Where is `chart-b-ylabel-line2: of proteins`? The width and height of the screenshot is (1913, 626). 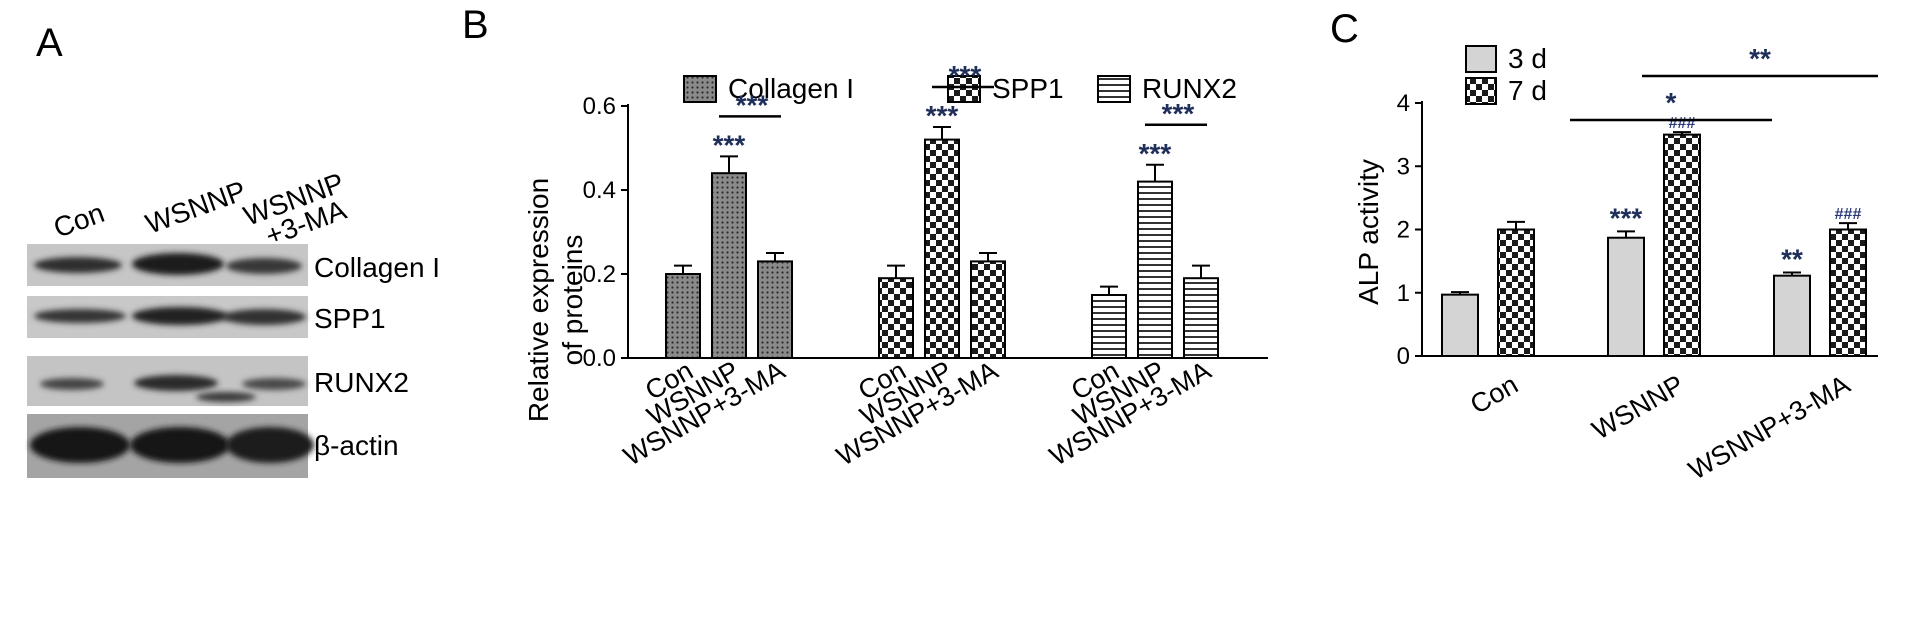
chart-b-ylabel-line2: of proteins is located at coordinates (572, 300).